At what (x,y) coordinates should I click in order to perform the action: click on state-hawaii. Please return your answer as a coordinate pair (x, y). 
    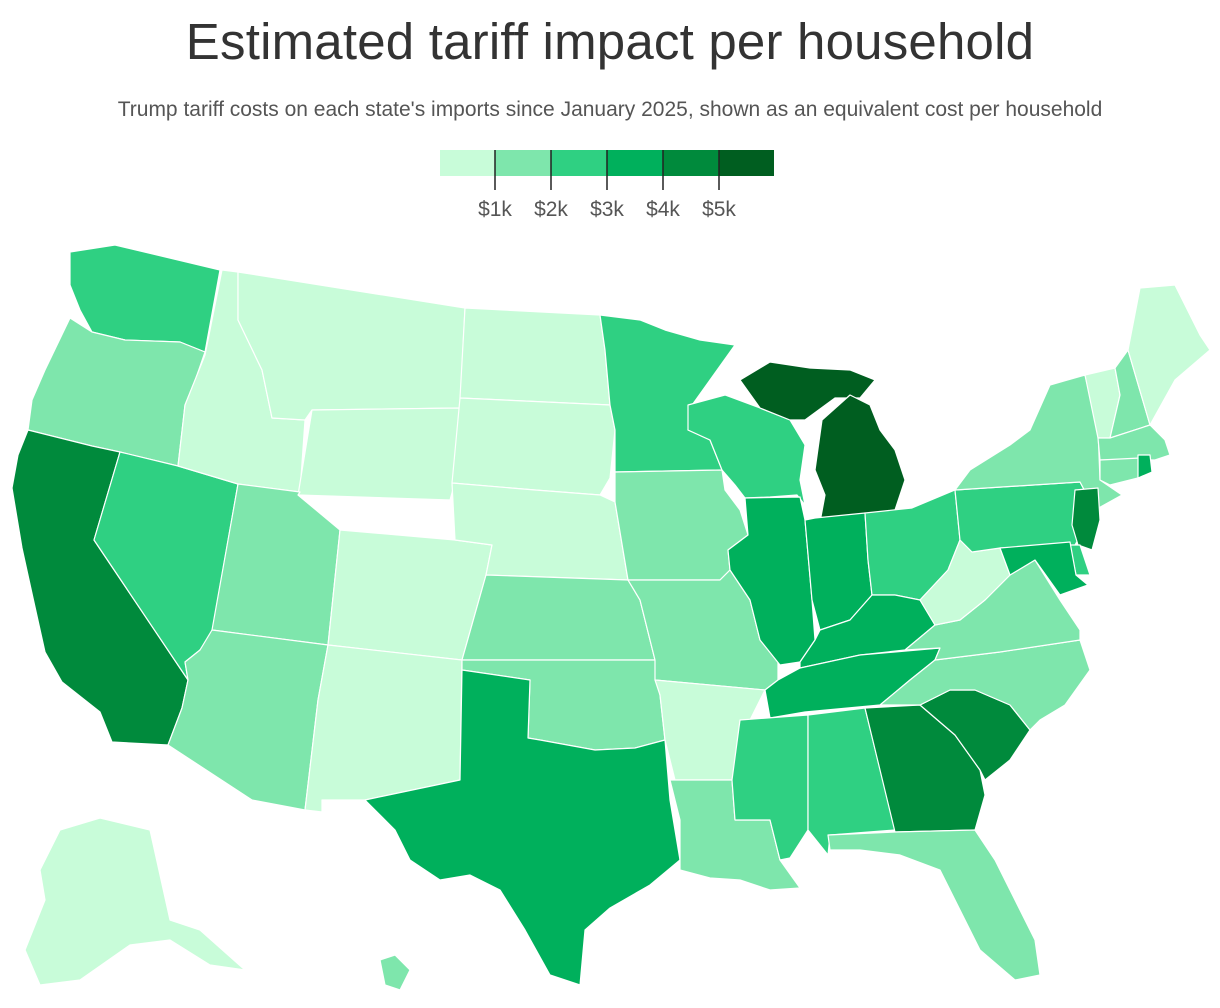
    Looking at the image, I should click on (395, 972).